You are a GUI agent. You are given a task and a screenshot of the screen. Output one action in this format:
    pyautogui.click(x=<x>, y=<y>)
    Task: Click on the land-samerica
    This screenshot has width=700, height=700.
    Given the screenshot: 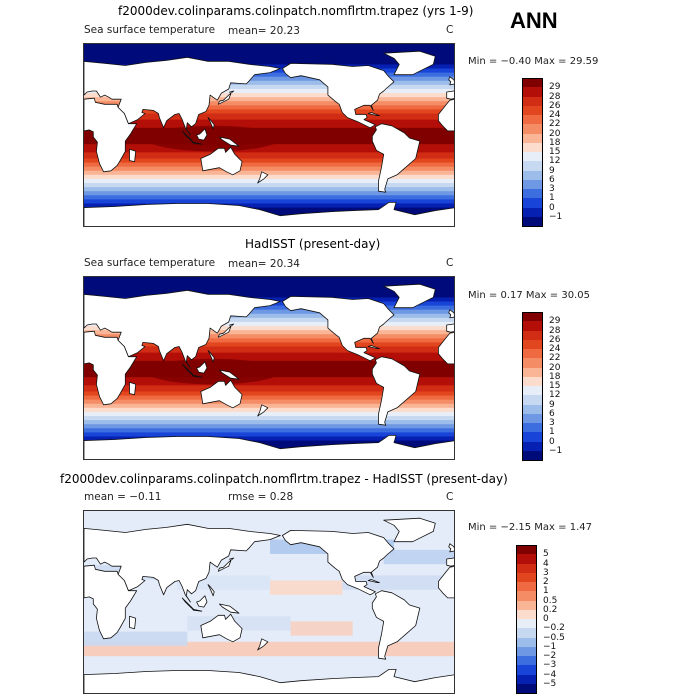 What is the action you would take?
    pyautogui.click(x=396, y=158)
    